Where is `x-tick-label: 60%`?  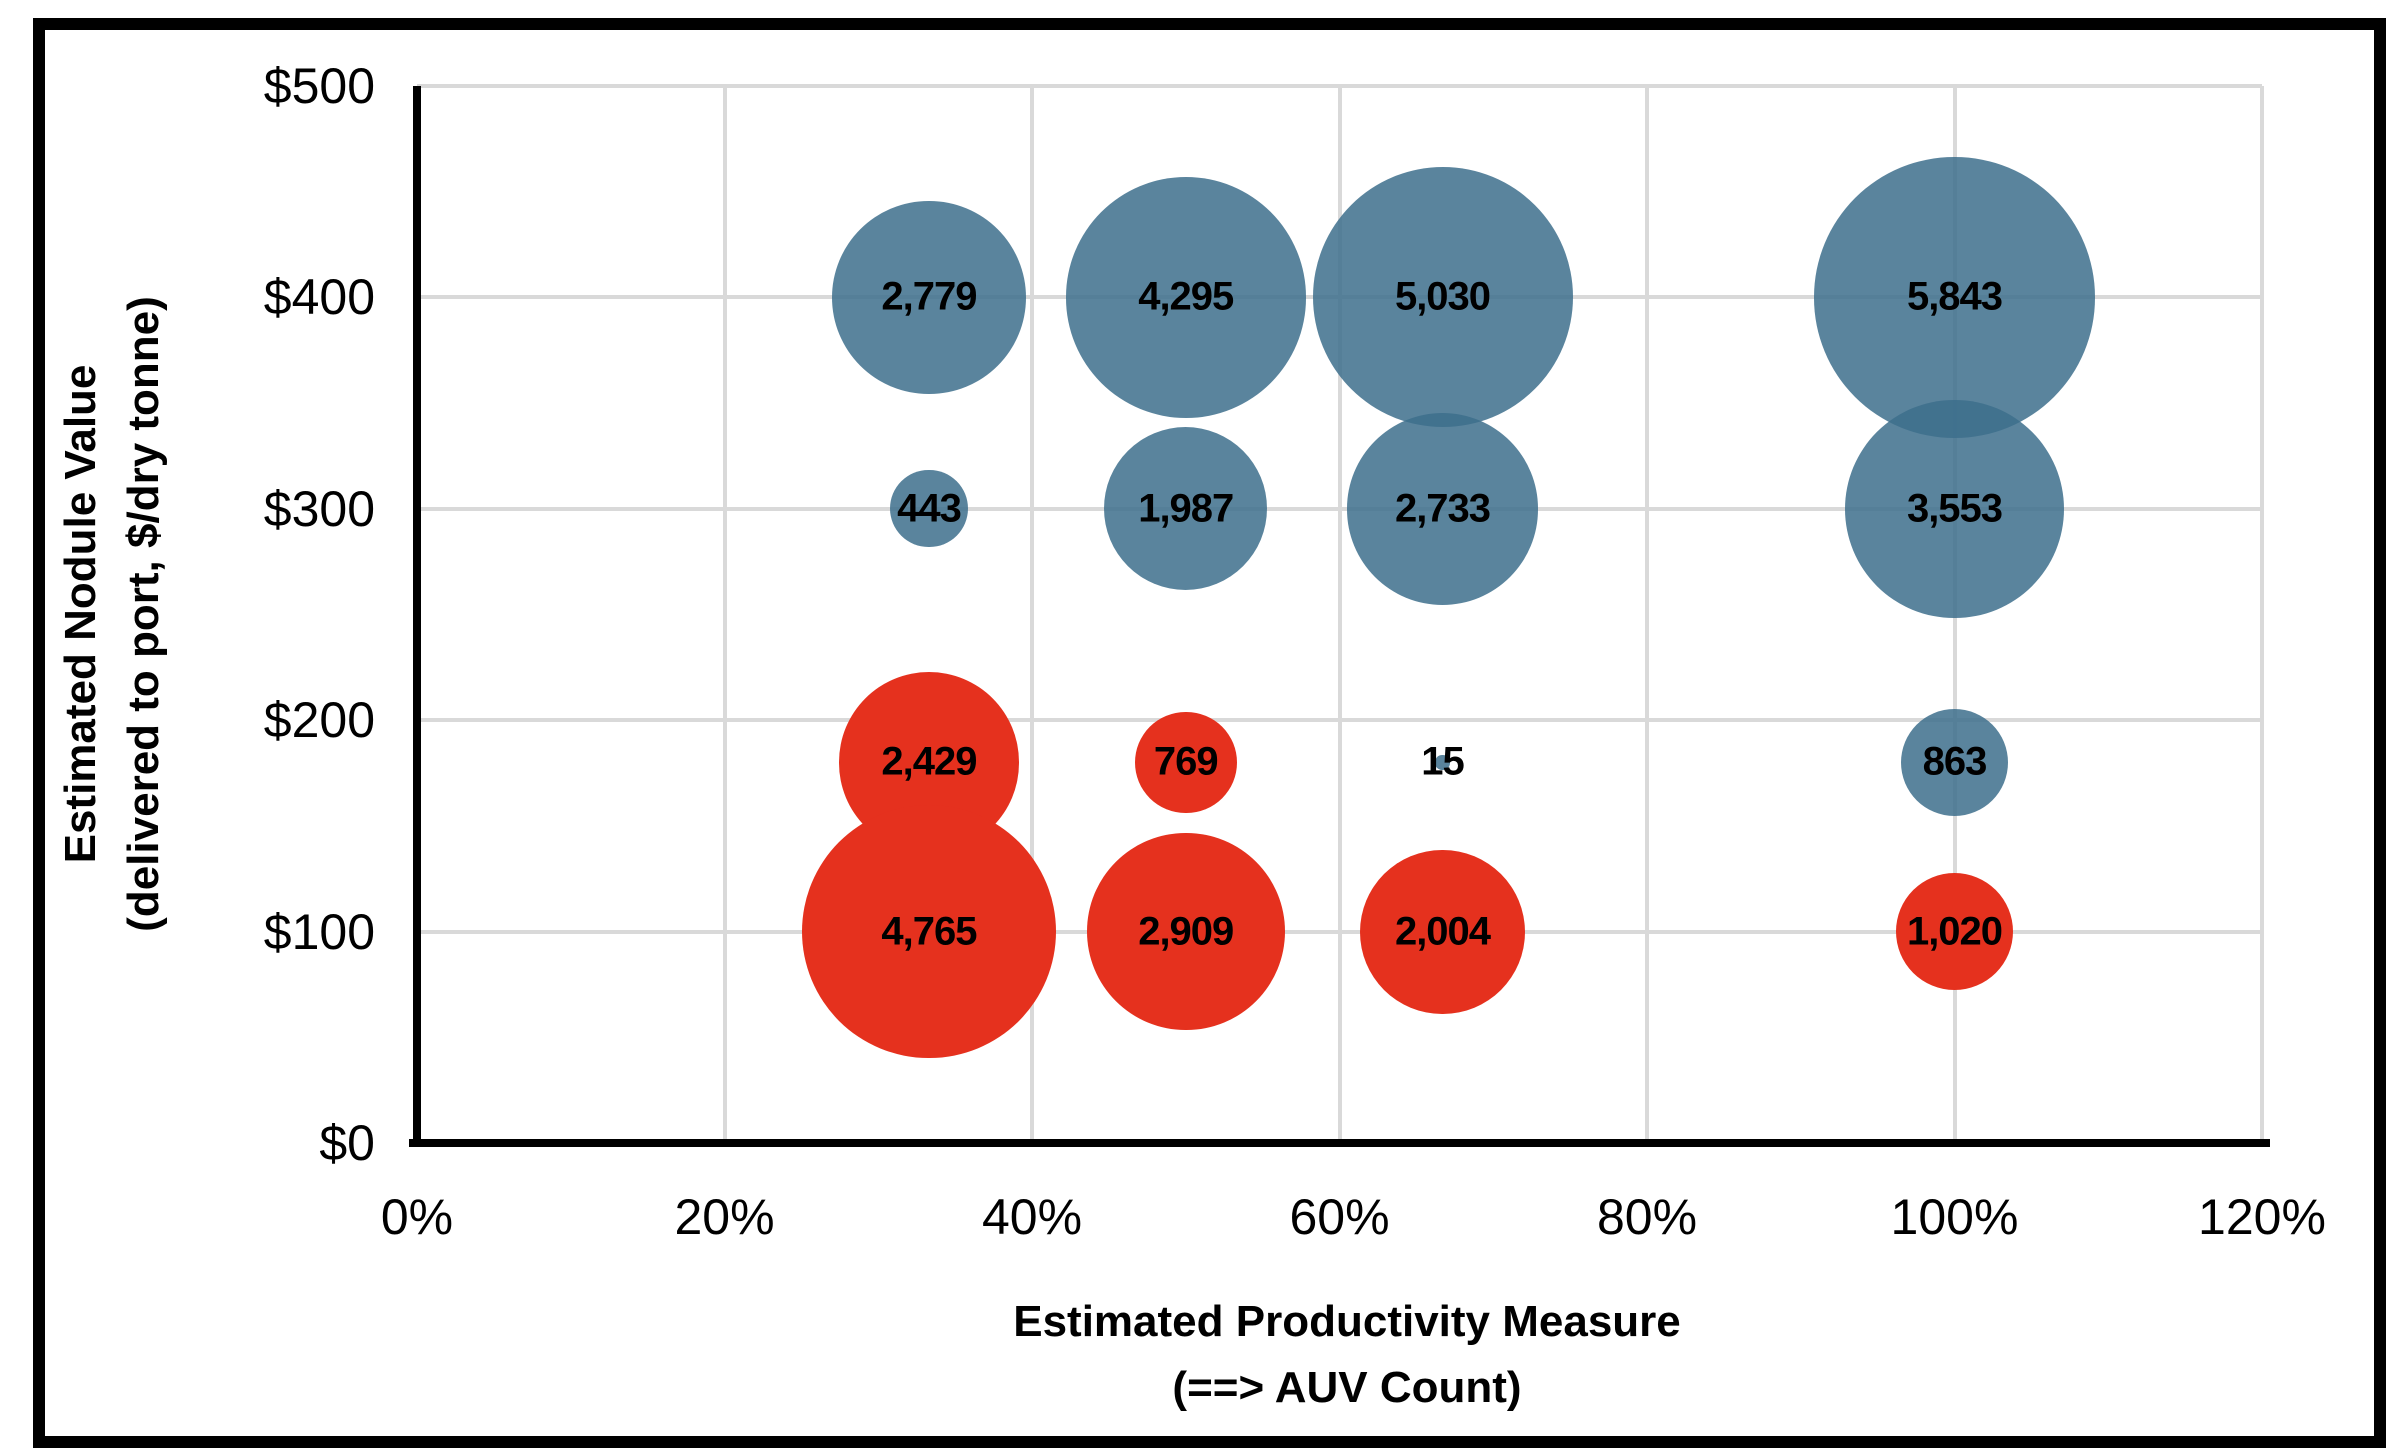 x-tick-label: 60% is located at coordinates (1339, 1217).